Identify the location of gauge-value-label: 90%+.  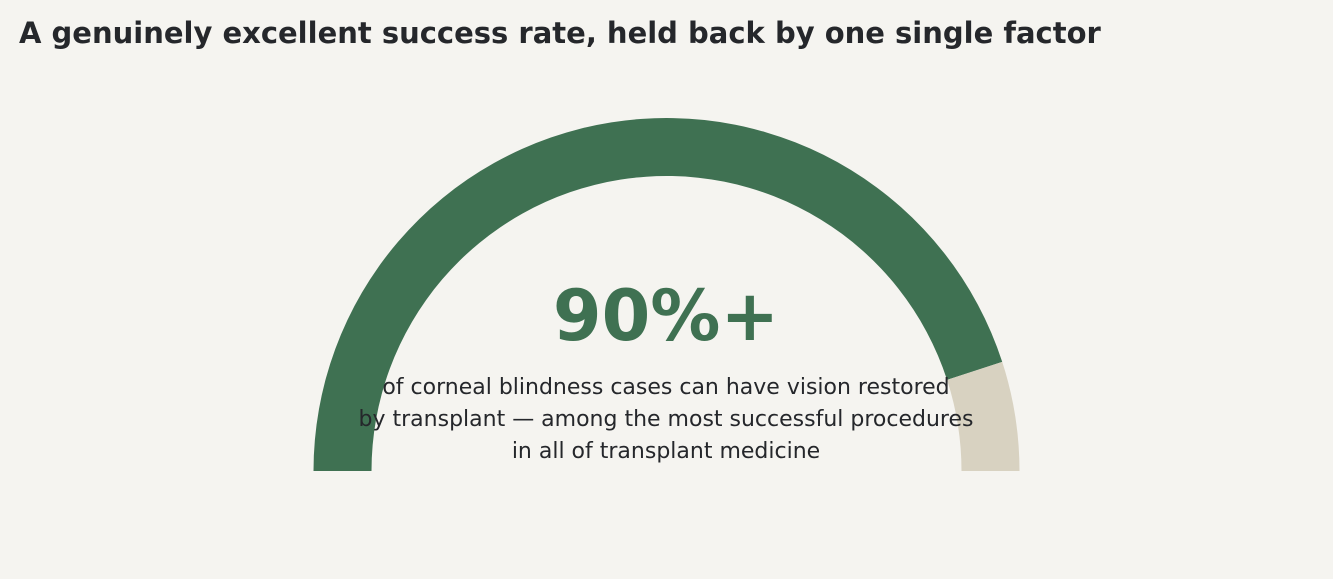
(666, 316).